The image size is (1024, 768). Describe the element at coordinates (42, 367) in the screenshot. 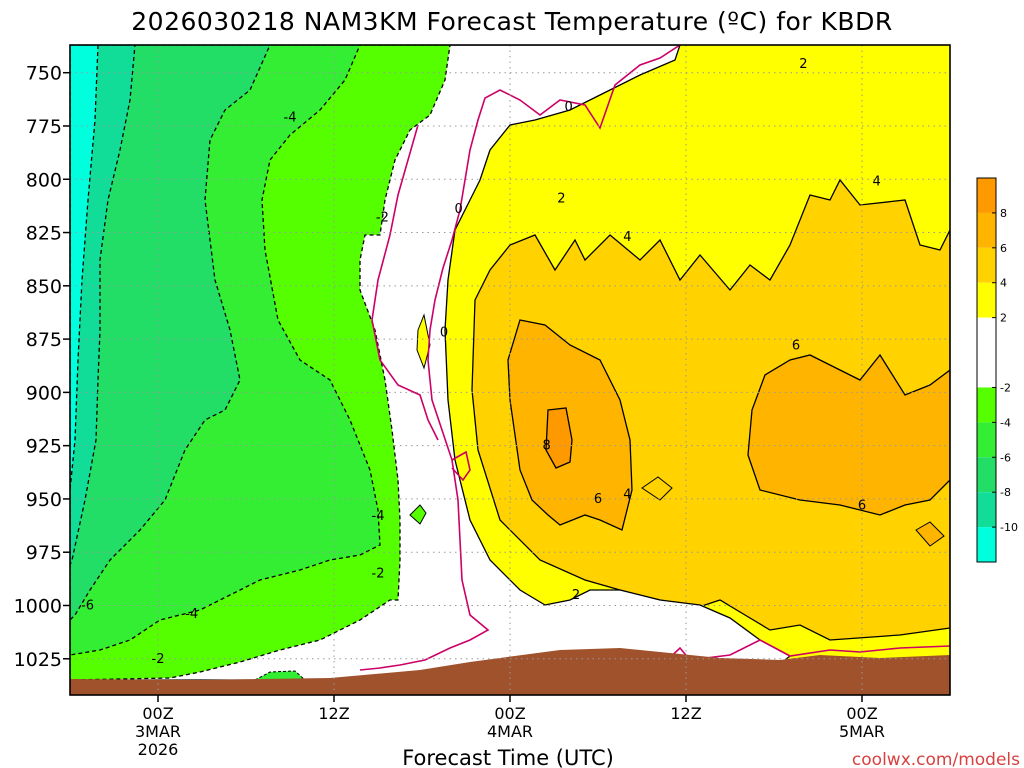

I see `y-axis: 750 775 800 825 850 875 900 925 950 975 1000 1025` at that location.